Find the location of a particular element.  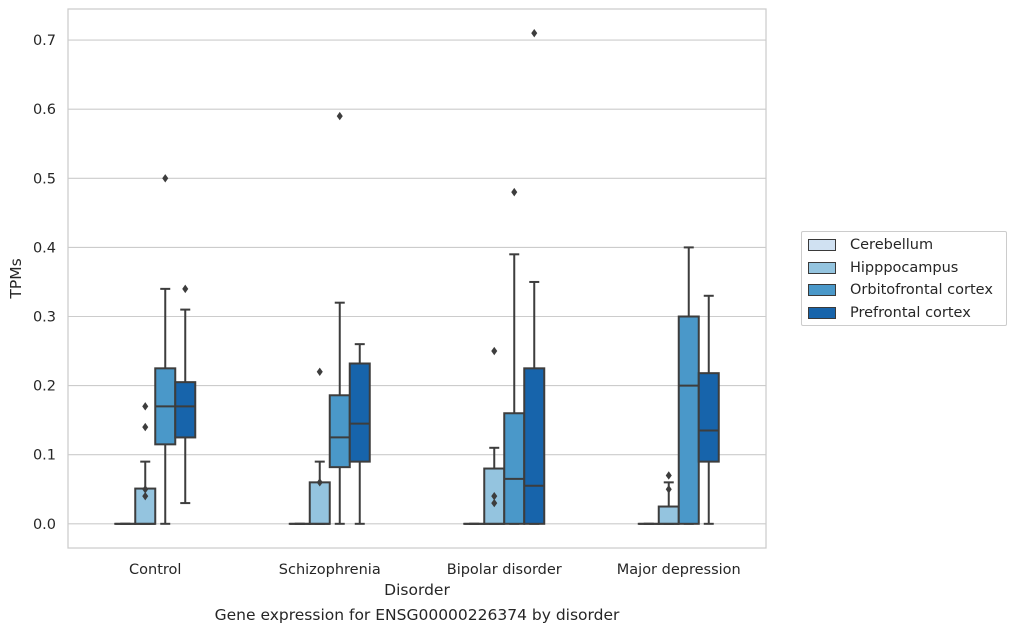

y-tick-label: 0.1 is located at coordinates (44, 456).